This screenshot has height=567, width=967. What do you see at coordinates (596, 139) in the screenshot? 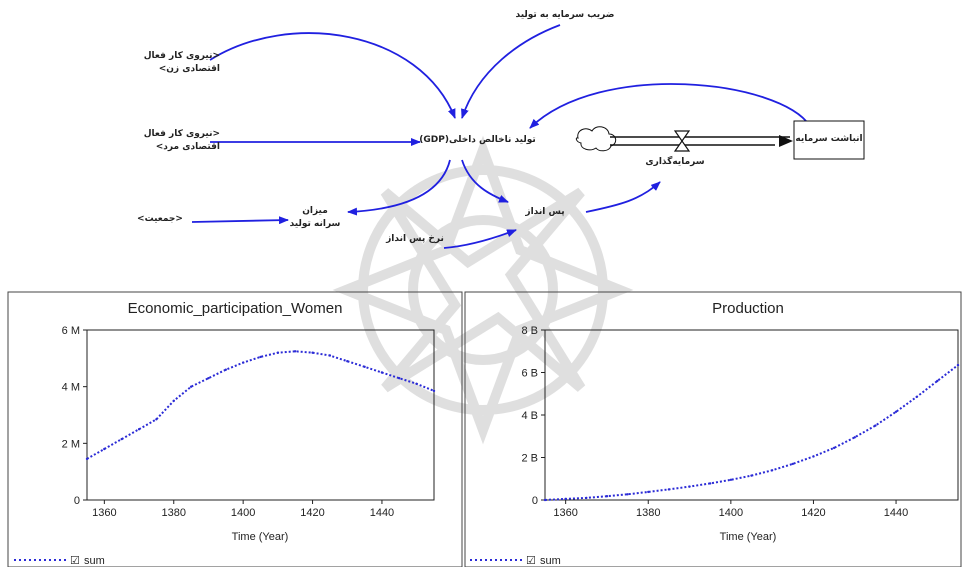
I see `source-cloud-icon` at bounding box center [596, 139].